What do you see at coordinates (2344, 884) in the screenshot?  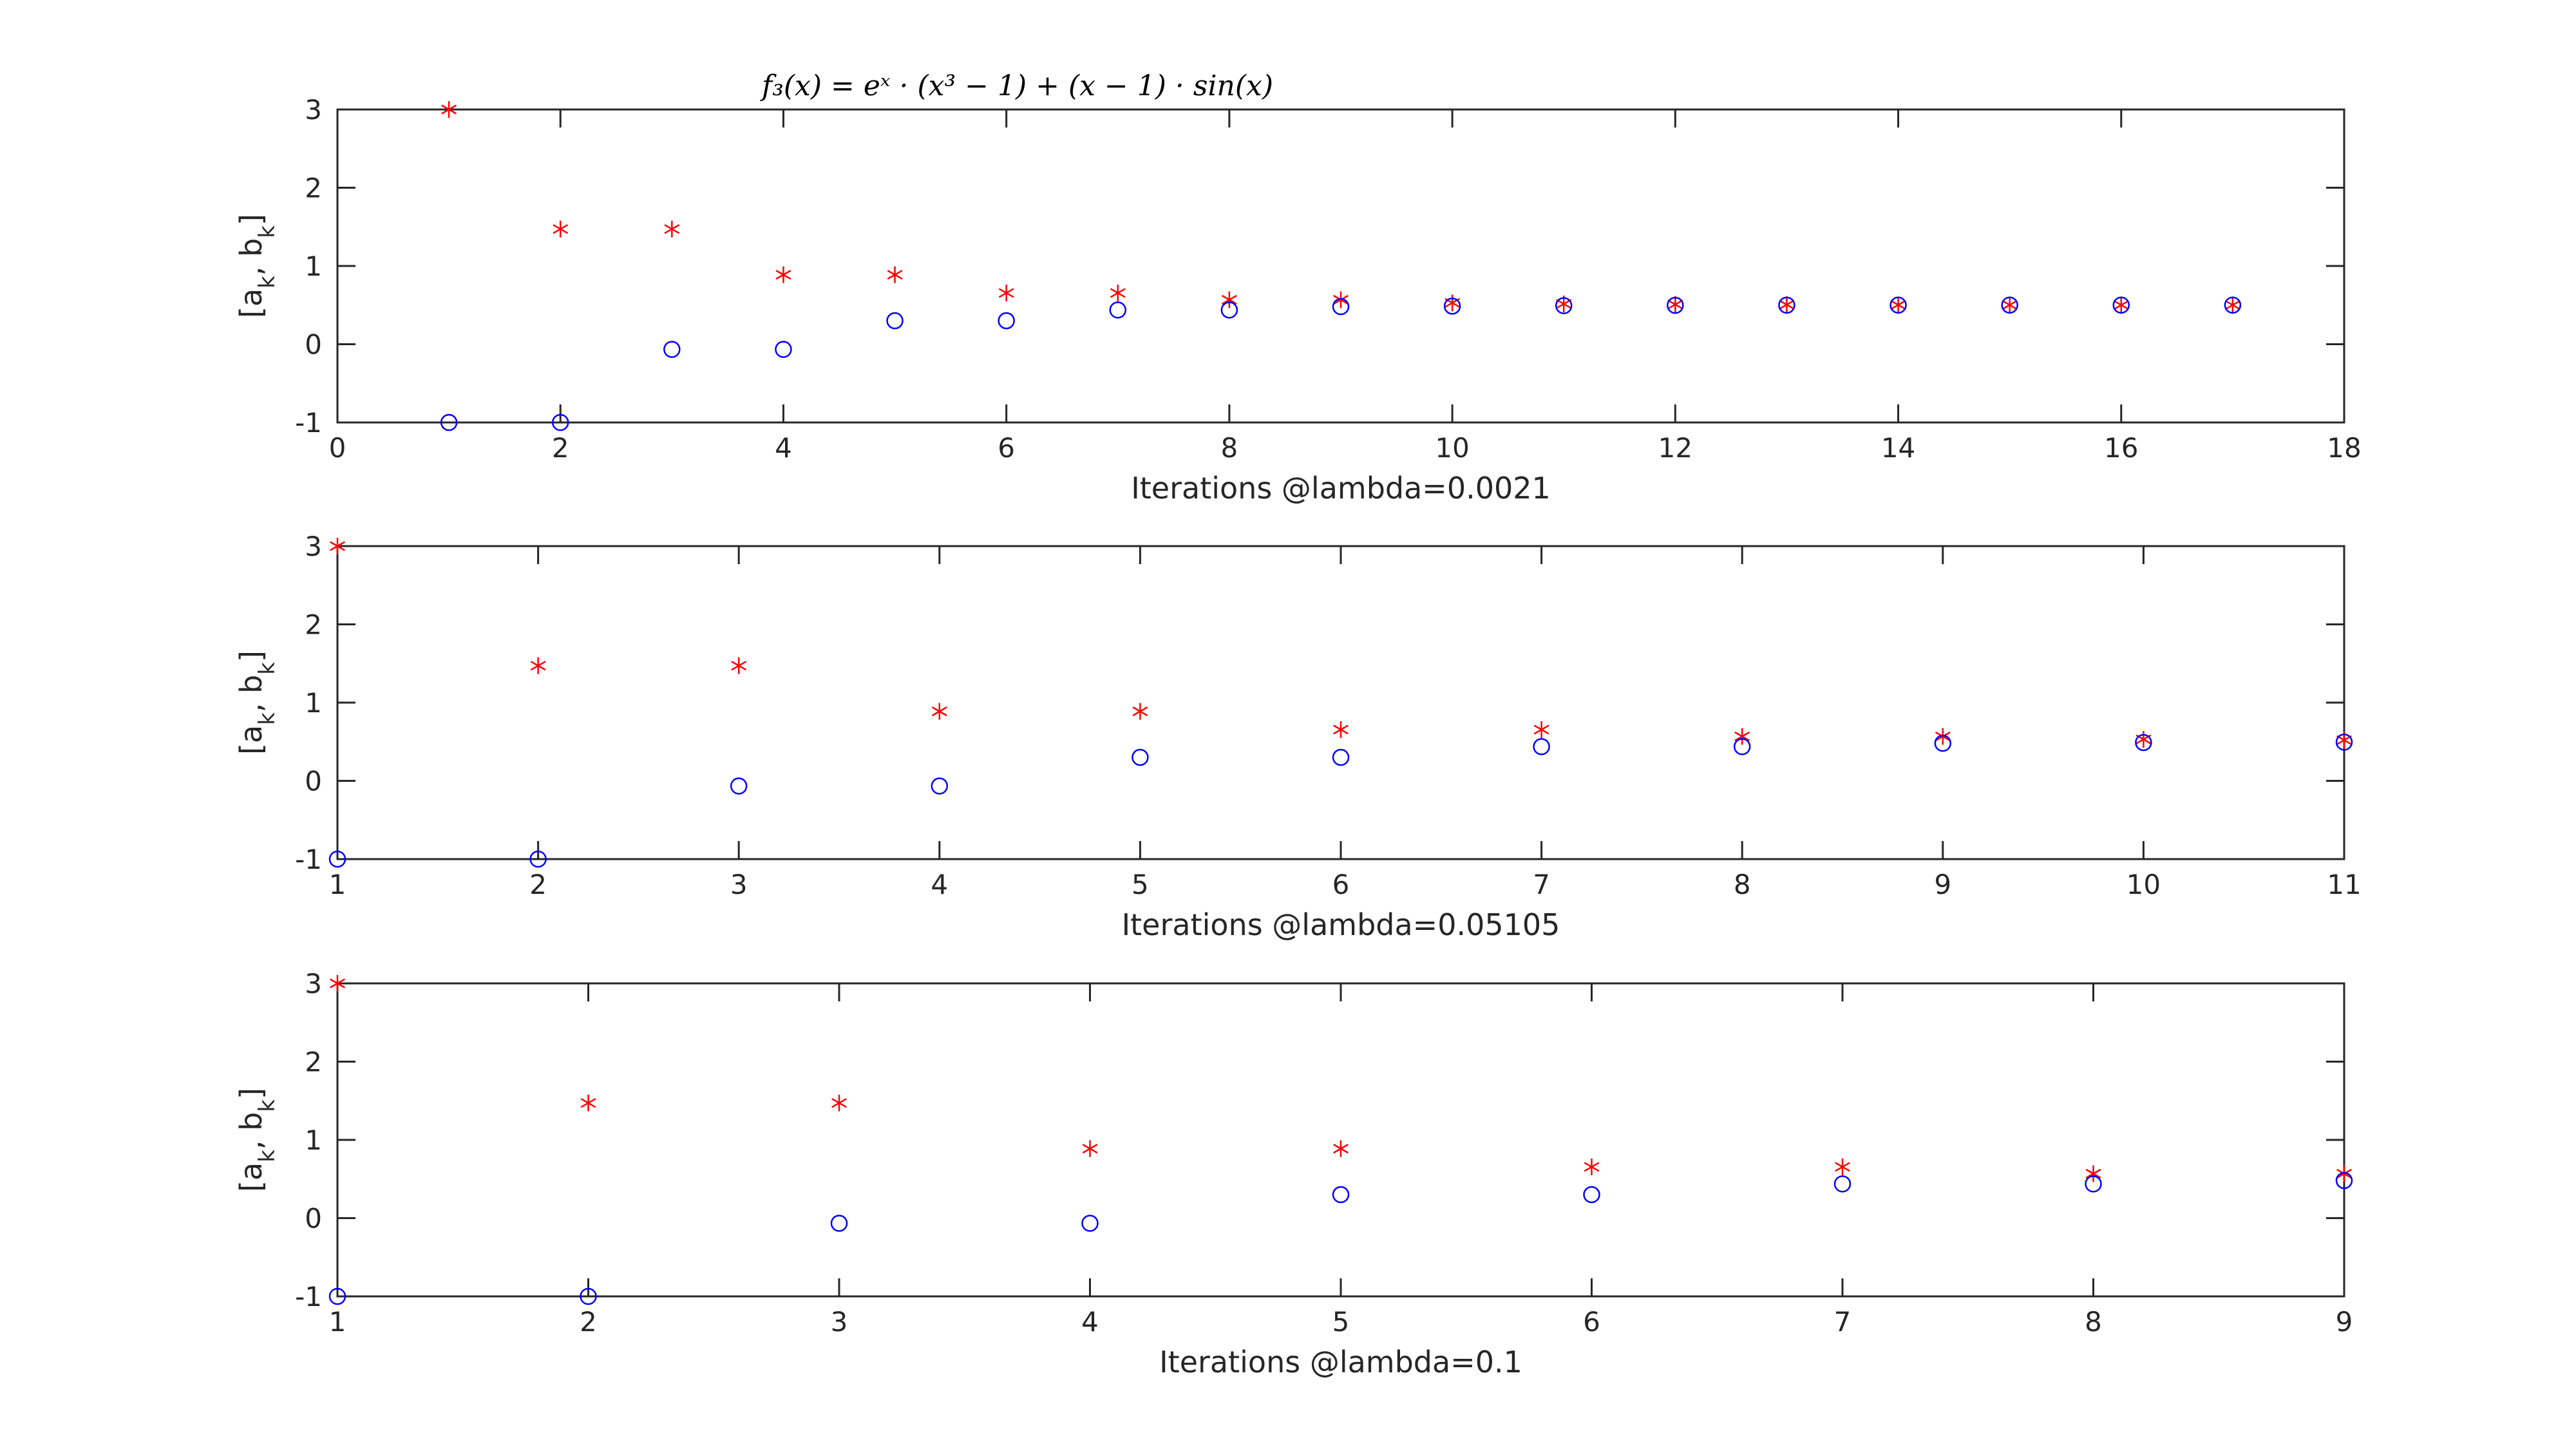 I see `x-tick-label: 11` at bounding box center [2344, 884].